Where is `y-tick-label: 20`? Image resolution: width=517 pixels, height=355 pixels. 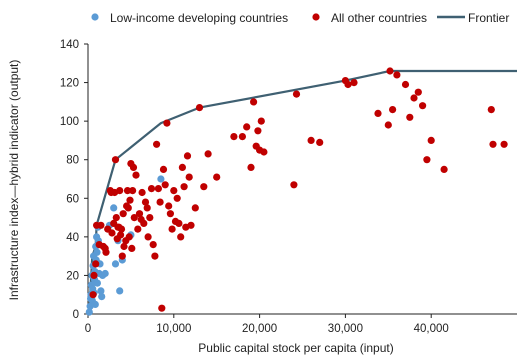
y-tick-label: 20 is located at coordinates (72, 276).